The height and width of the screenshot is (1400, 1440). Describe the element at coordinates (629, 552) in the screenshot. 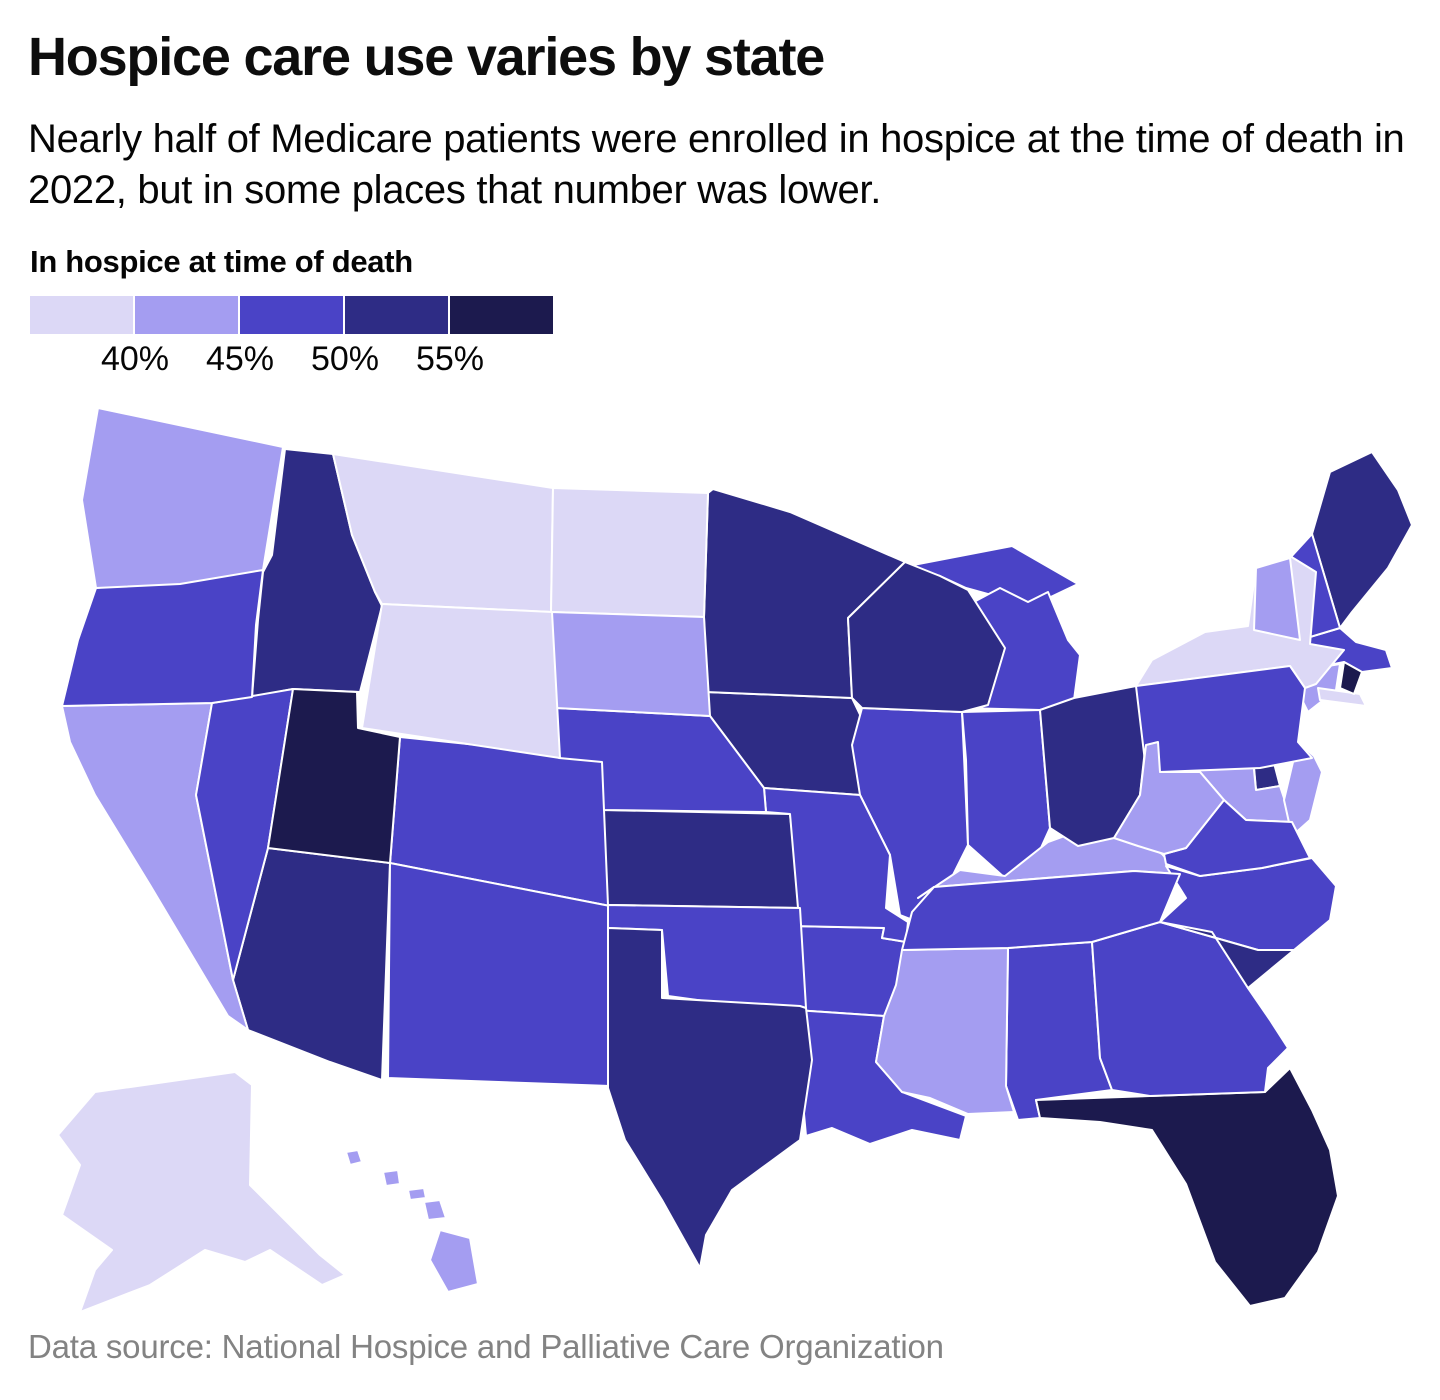

I see `state-nd: North Dakota` at that location.